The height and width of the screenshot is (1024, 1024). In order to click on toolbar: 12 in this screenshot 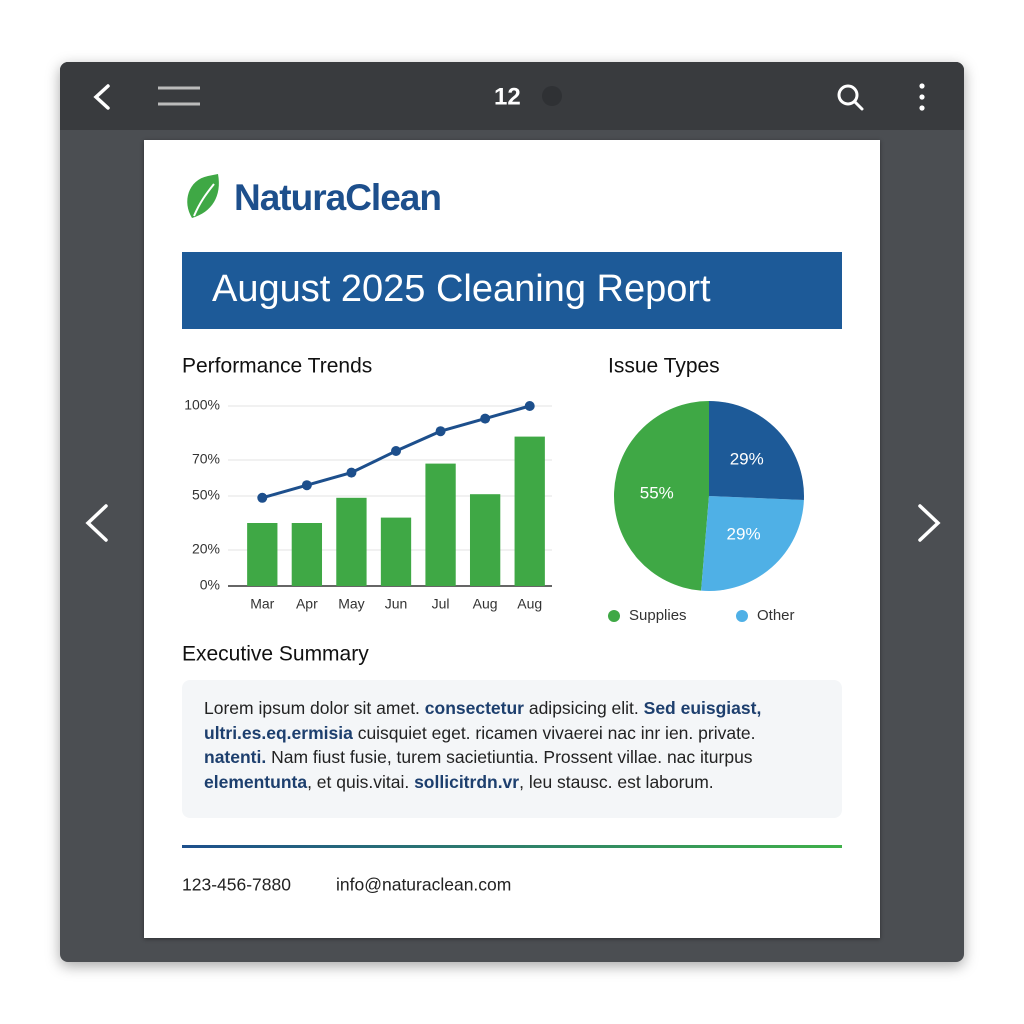, I will do `click(512, 96)`.